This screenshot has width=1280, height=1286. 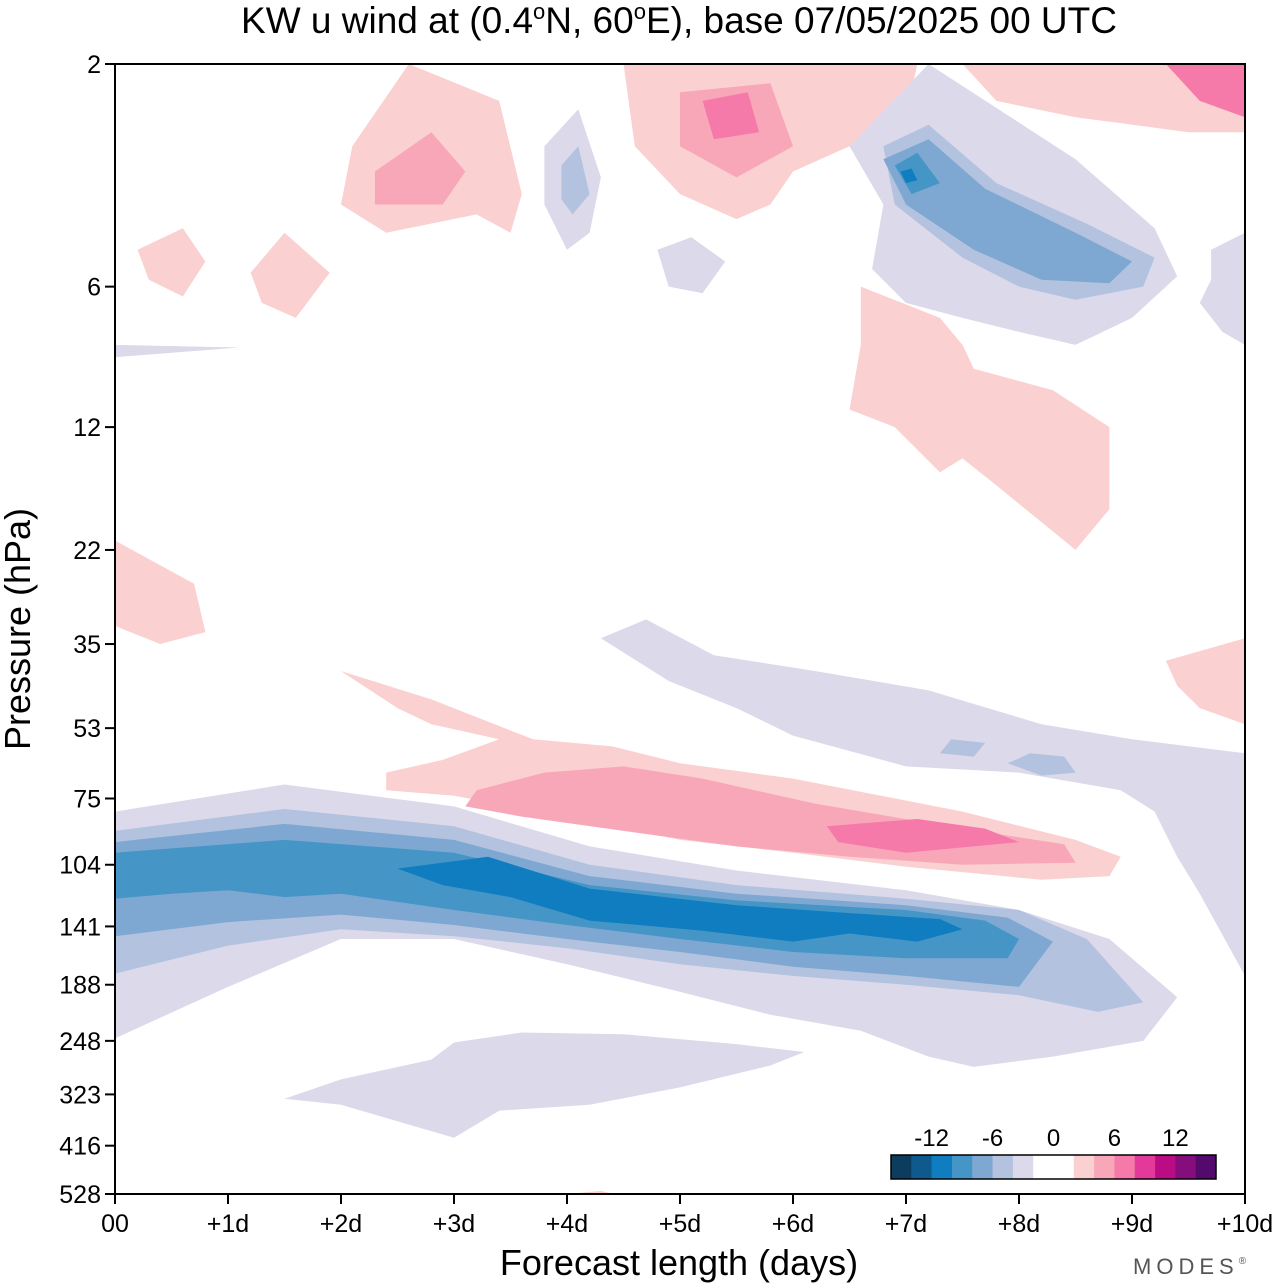 What do you see at coordinates (575, 180) in the screenshot?
I see `contour-negative-top-2-core` at bounding box center [575, 180].